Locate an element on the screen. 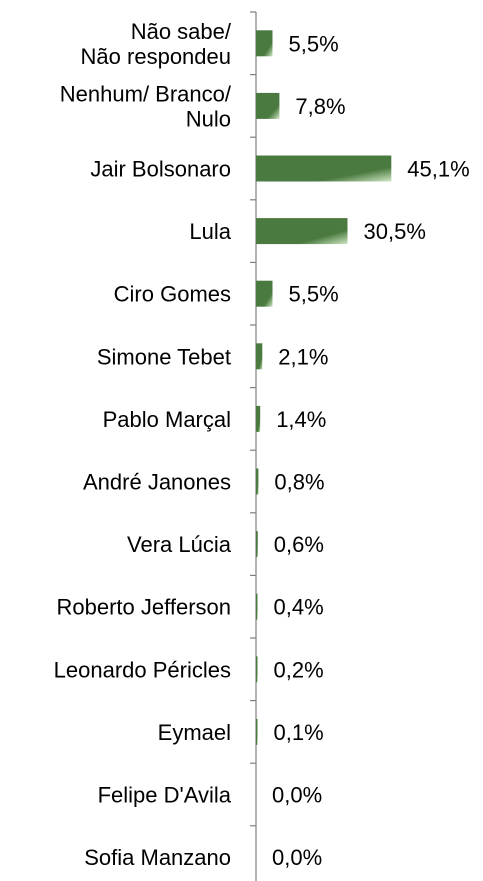 The height and width of the screenshot is (881, 483). category-label: Simone Tebet is located at coordinates (164, 356).